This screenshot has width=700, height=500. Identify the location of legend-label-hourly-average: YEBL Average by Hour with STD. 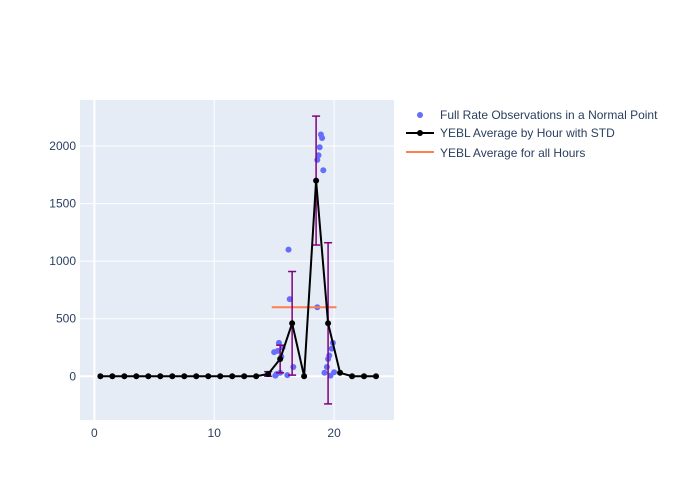
(527, 133).